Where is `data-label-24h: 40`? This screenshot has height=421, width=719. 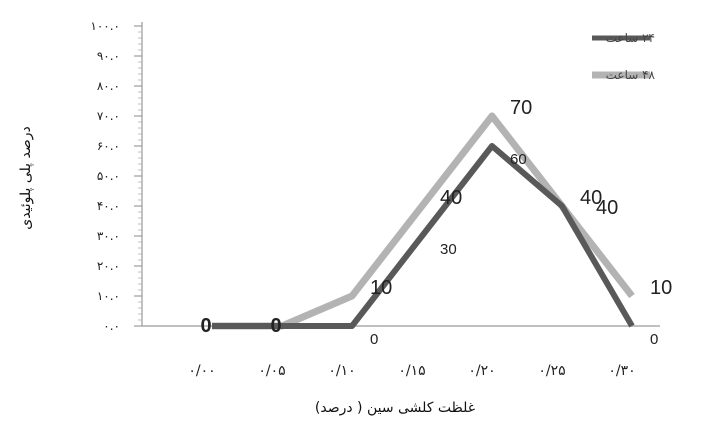 data-label-24h: 40 is located at coordinates (607, 208).